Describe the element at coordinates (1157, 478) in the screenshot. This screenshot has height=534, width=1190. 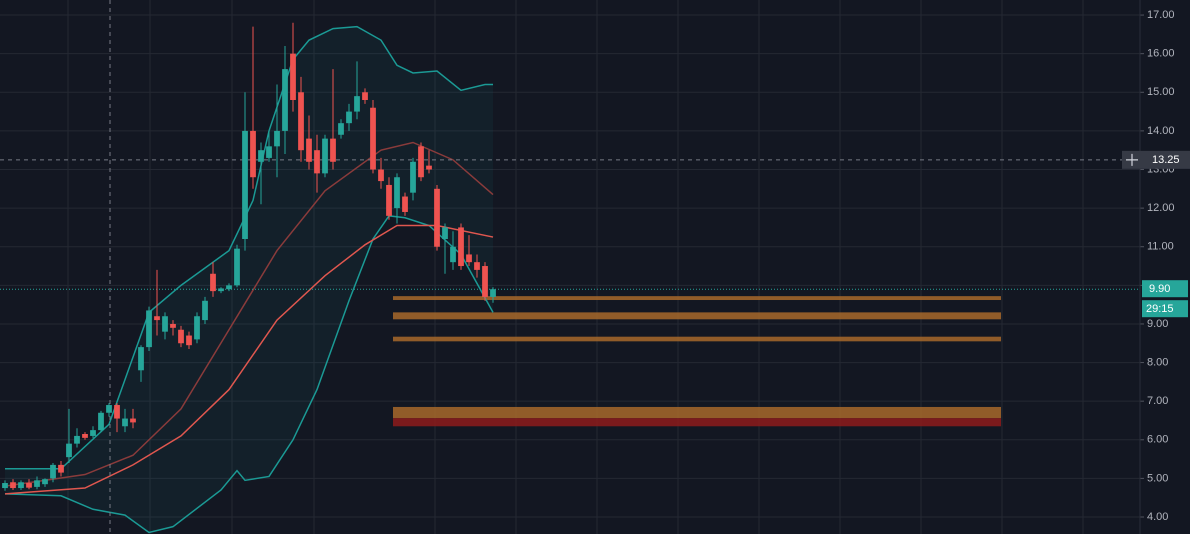
I see `y-tick-label: 5.00` at that location.